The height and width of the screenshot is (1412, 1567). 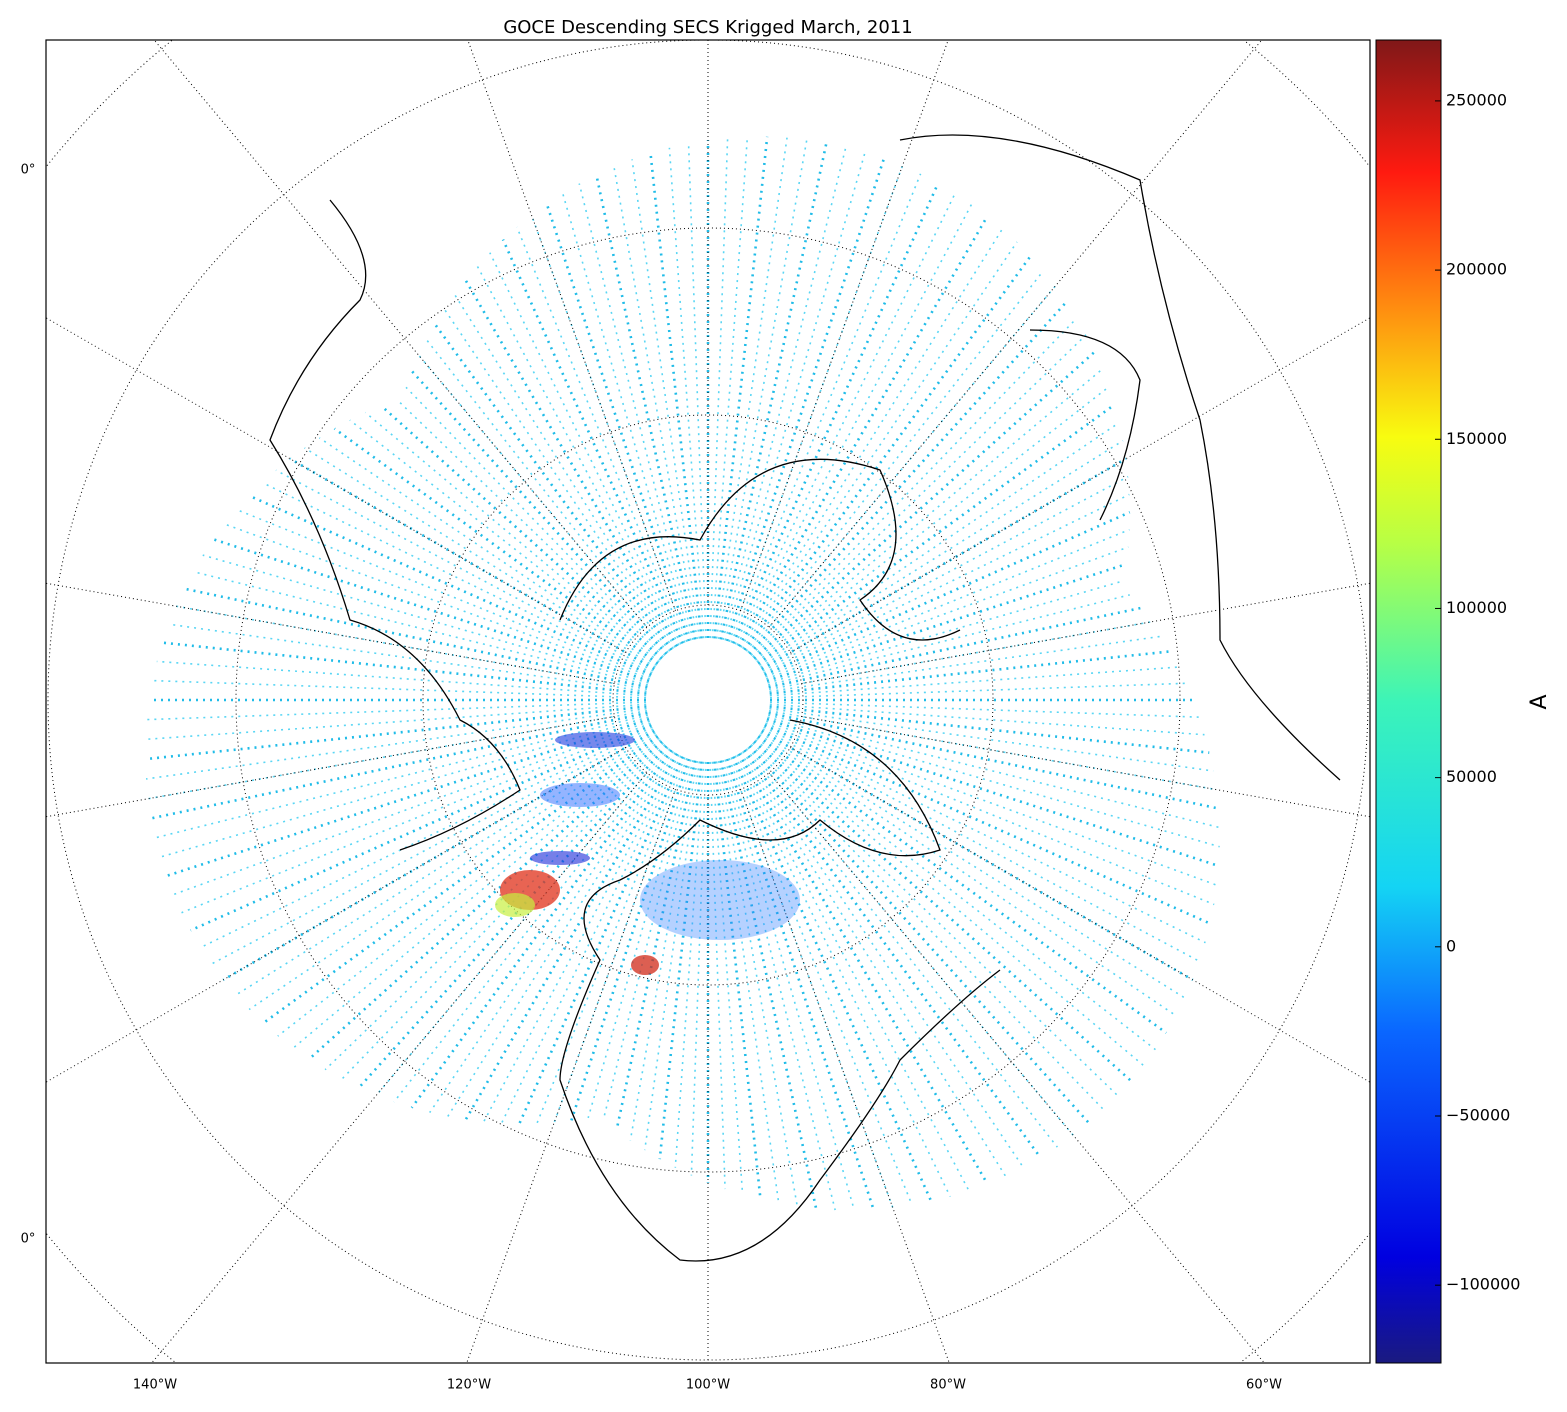 What do you see at coordinates (1451, 945) in the screenshot?
I see `colorbar-tick-label: 0` at bounding box center [1451, 945].